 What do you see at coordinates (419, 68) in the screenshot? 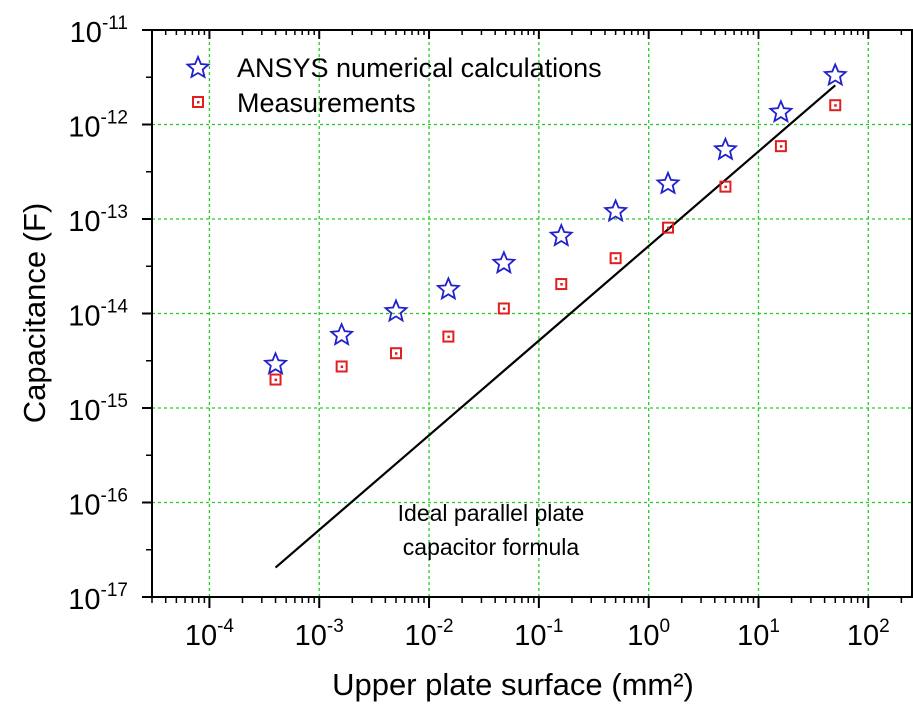
I see `legend-label-ansys: ANSYS numerical calculations` at bounding box center [419, 68].